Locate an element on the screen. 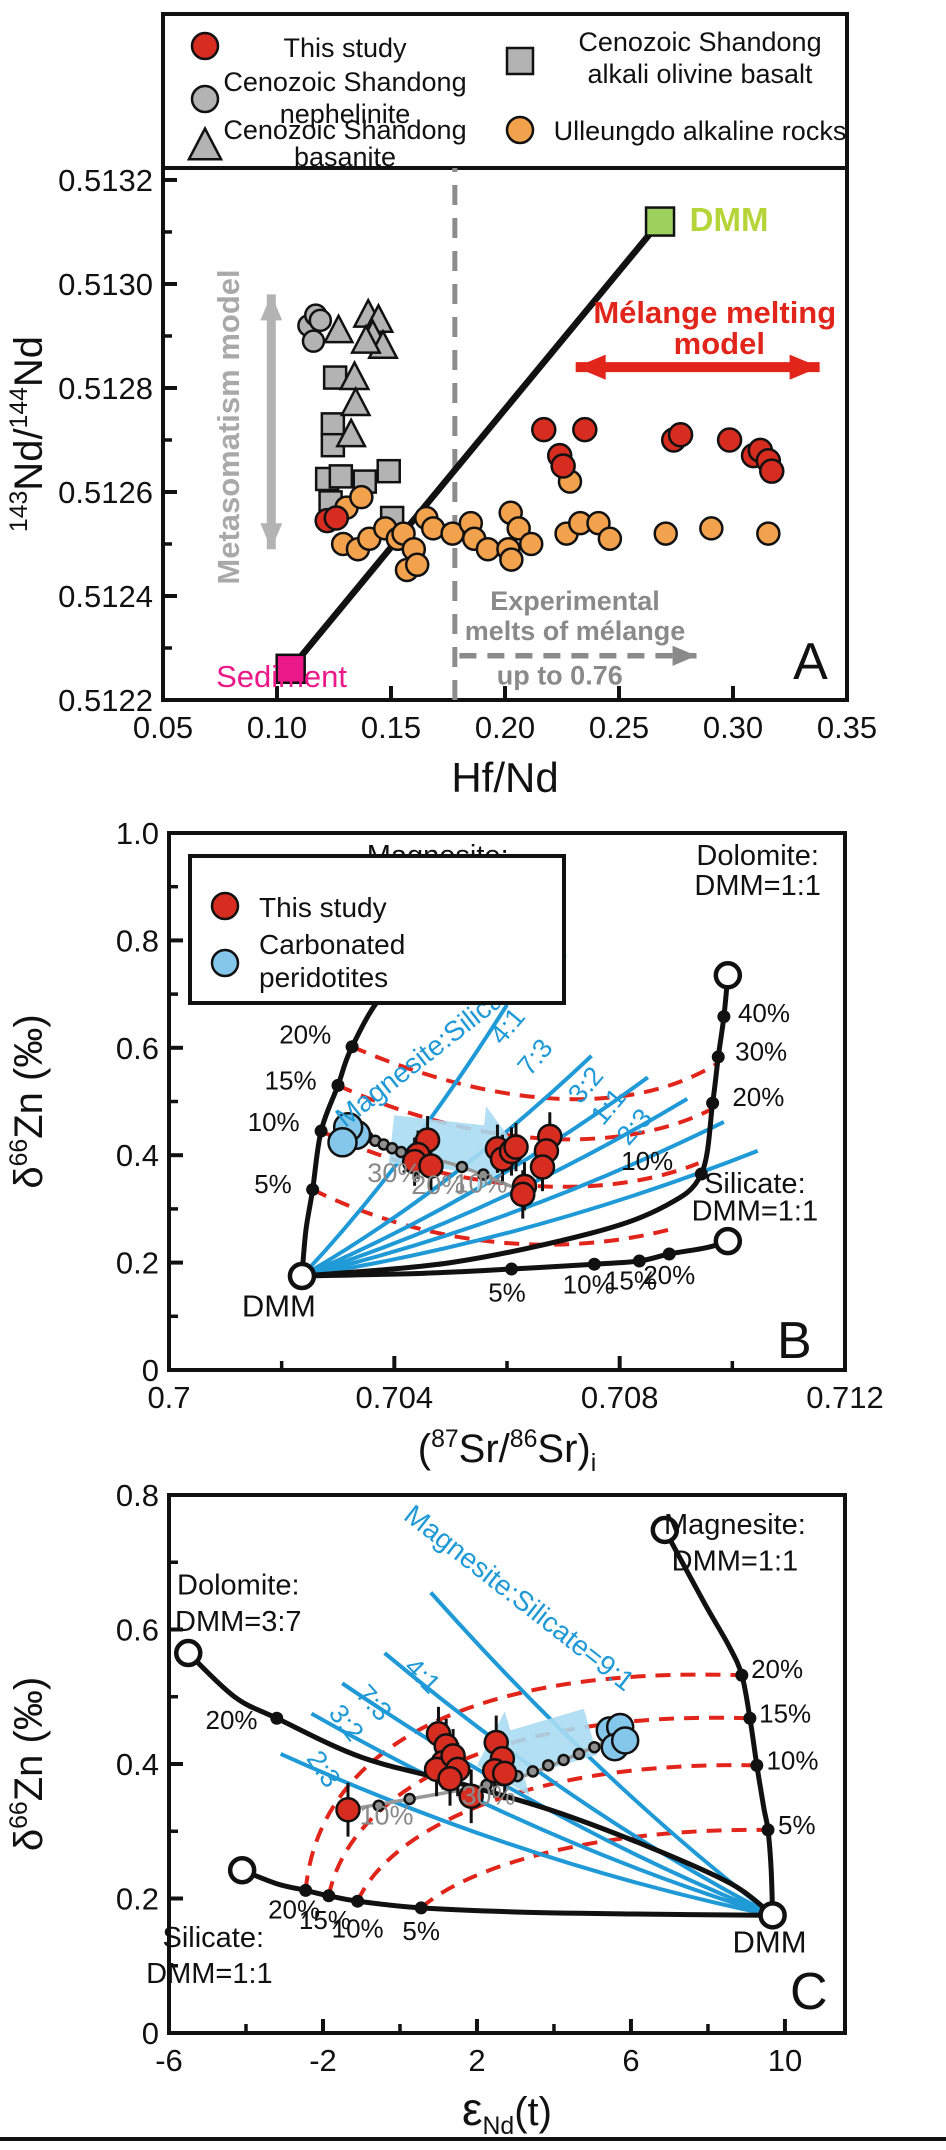 Image resolution: width=946 pixels, height=2150 pixels. trail-10pct-label: 10% is located at coordinates (480, 1183).